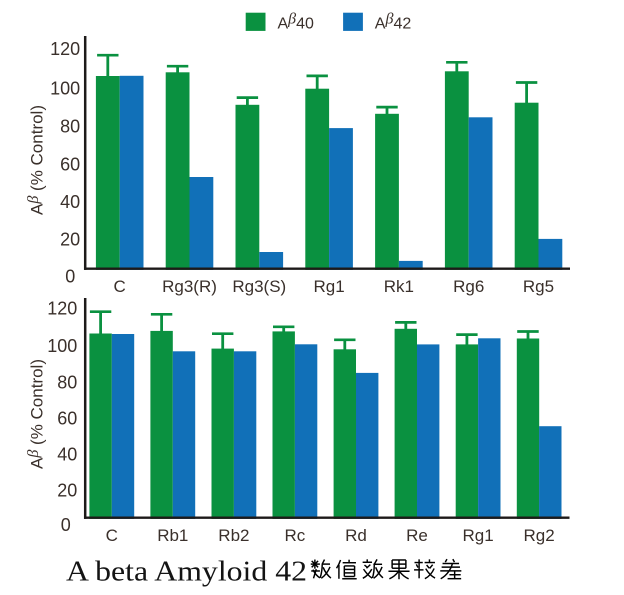 The height and width of the screenshot is (595, 624). What do you see at coordinates (356, 535) in the screenshot?
I see `svg-text: Rd` at bounding box center [356, 535].